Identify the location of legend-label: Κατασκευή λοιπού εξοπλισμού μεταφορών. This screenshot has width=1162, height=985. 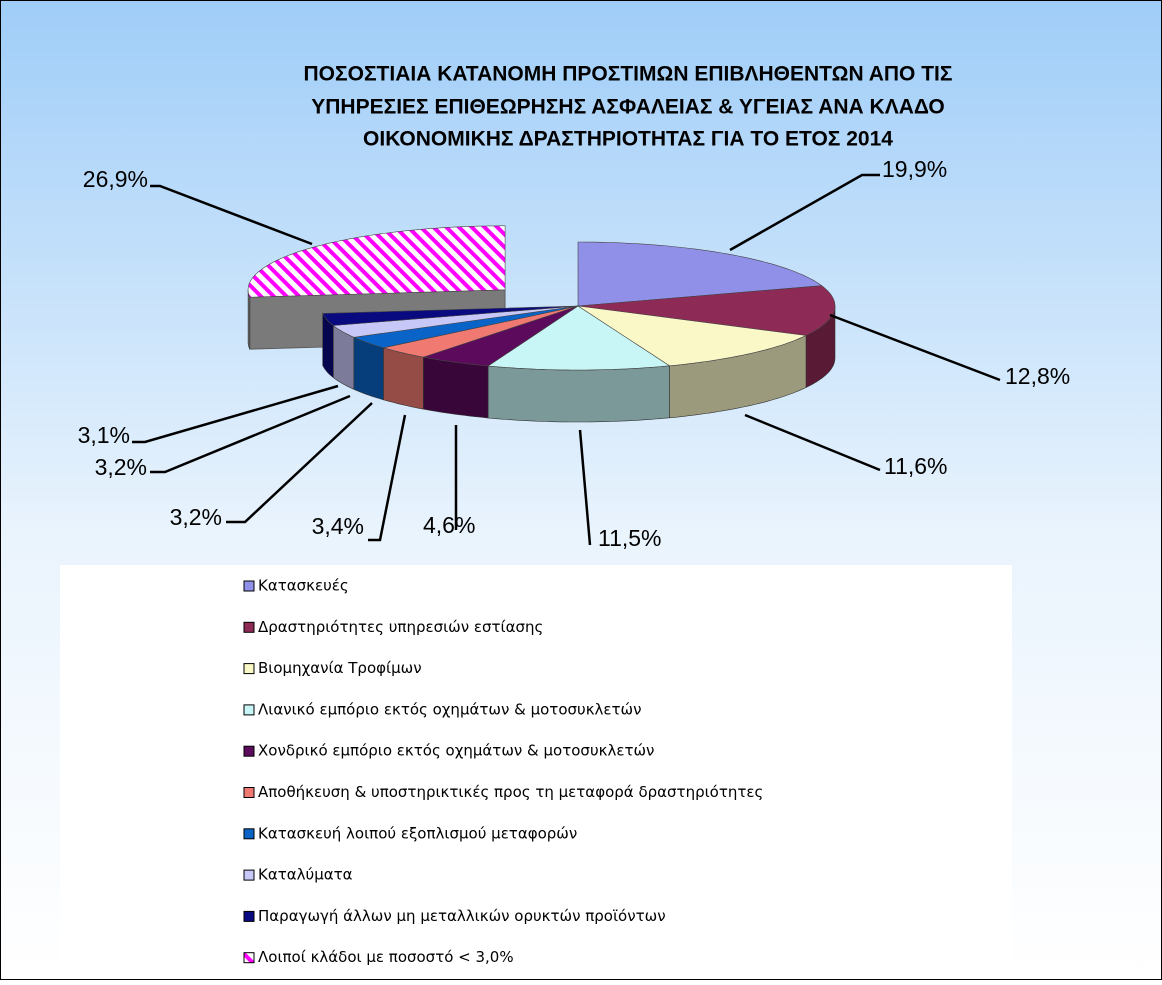
(417, 833).